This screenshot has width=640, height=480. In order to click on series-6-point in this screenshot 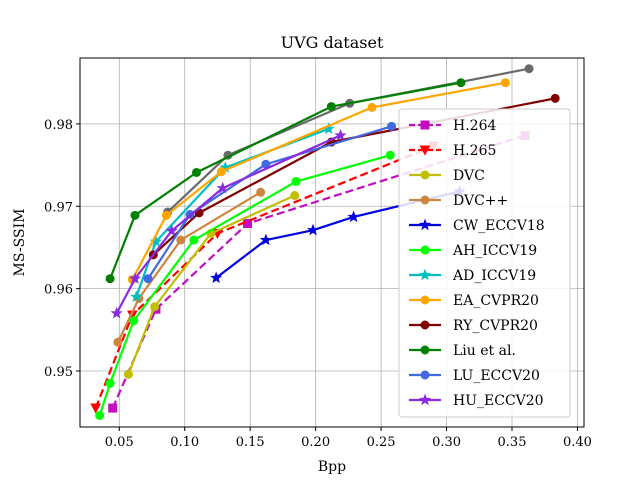, I will do `click(136, 296)`.